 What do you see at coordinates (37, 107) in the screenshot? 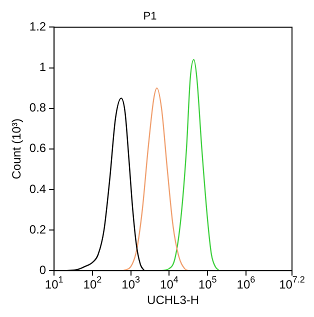
I see `y-tick-label: 0.8` at bounding box center [37, 107].